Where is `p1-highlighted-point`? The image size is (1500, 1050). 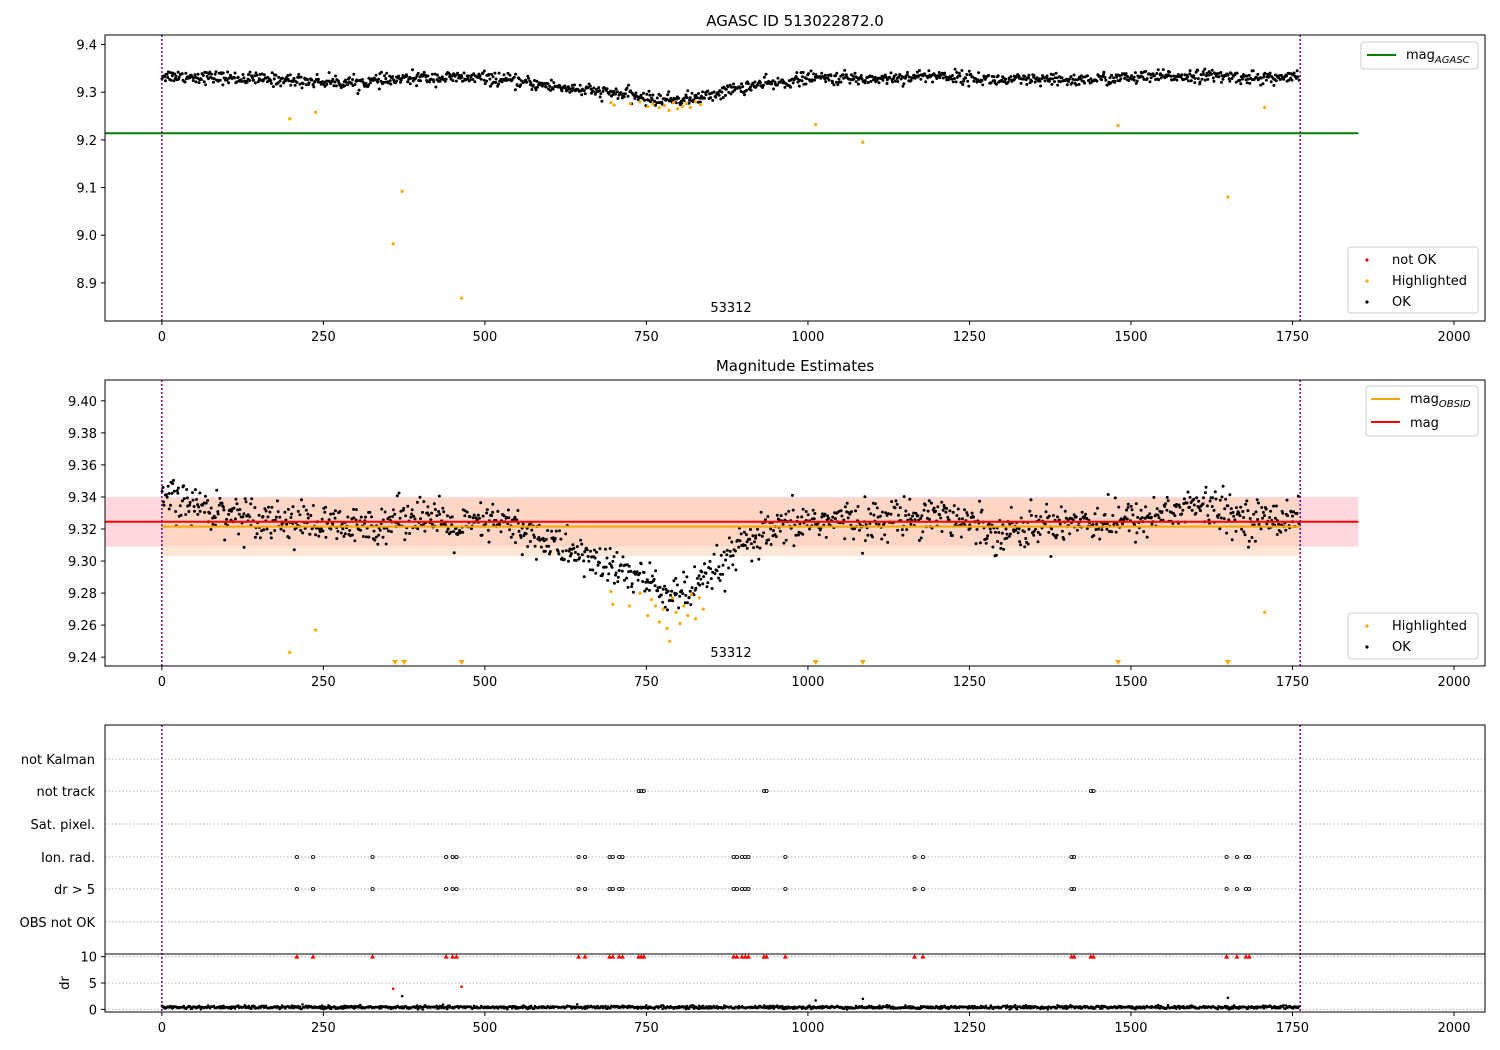 p1-highlighted-point is located at coordinates (614, 105).